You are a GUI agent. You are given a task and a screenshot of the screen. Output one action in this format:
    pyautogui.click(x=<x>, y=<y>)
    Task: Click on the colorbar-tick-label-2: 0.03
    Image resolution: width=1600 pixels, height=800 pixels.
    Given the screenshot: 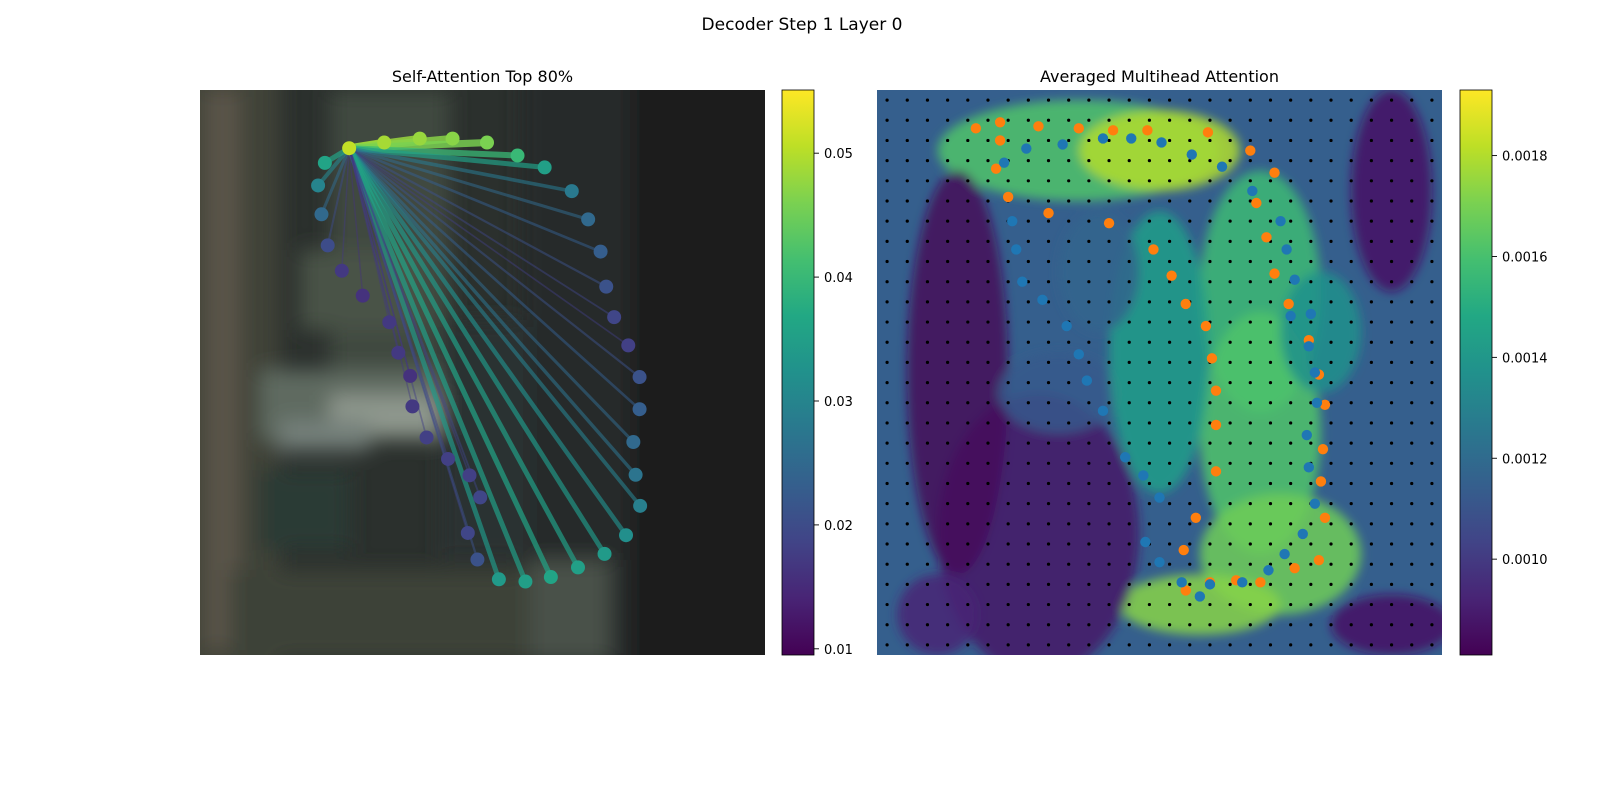 What is the action you would take?
    pyautogui.click(x=838, y=402)
    